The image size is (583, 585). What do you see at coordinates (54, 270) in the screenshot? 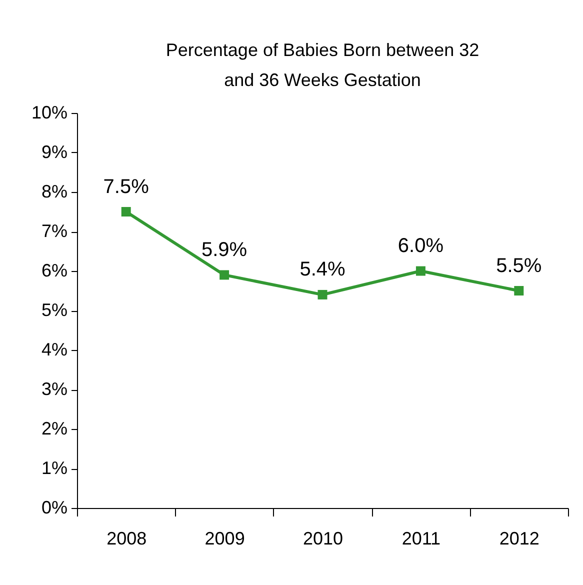
I see `y-tick-label: 6%` at bounding box center [54, 270].